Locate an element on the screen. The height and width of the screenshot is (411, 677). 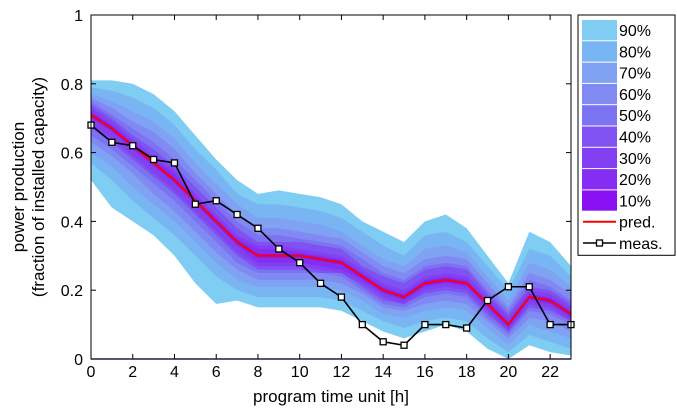
y-tick-label: 0.6 is located at coordinates (72, 154).